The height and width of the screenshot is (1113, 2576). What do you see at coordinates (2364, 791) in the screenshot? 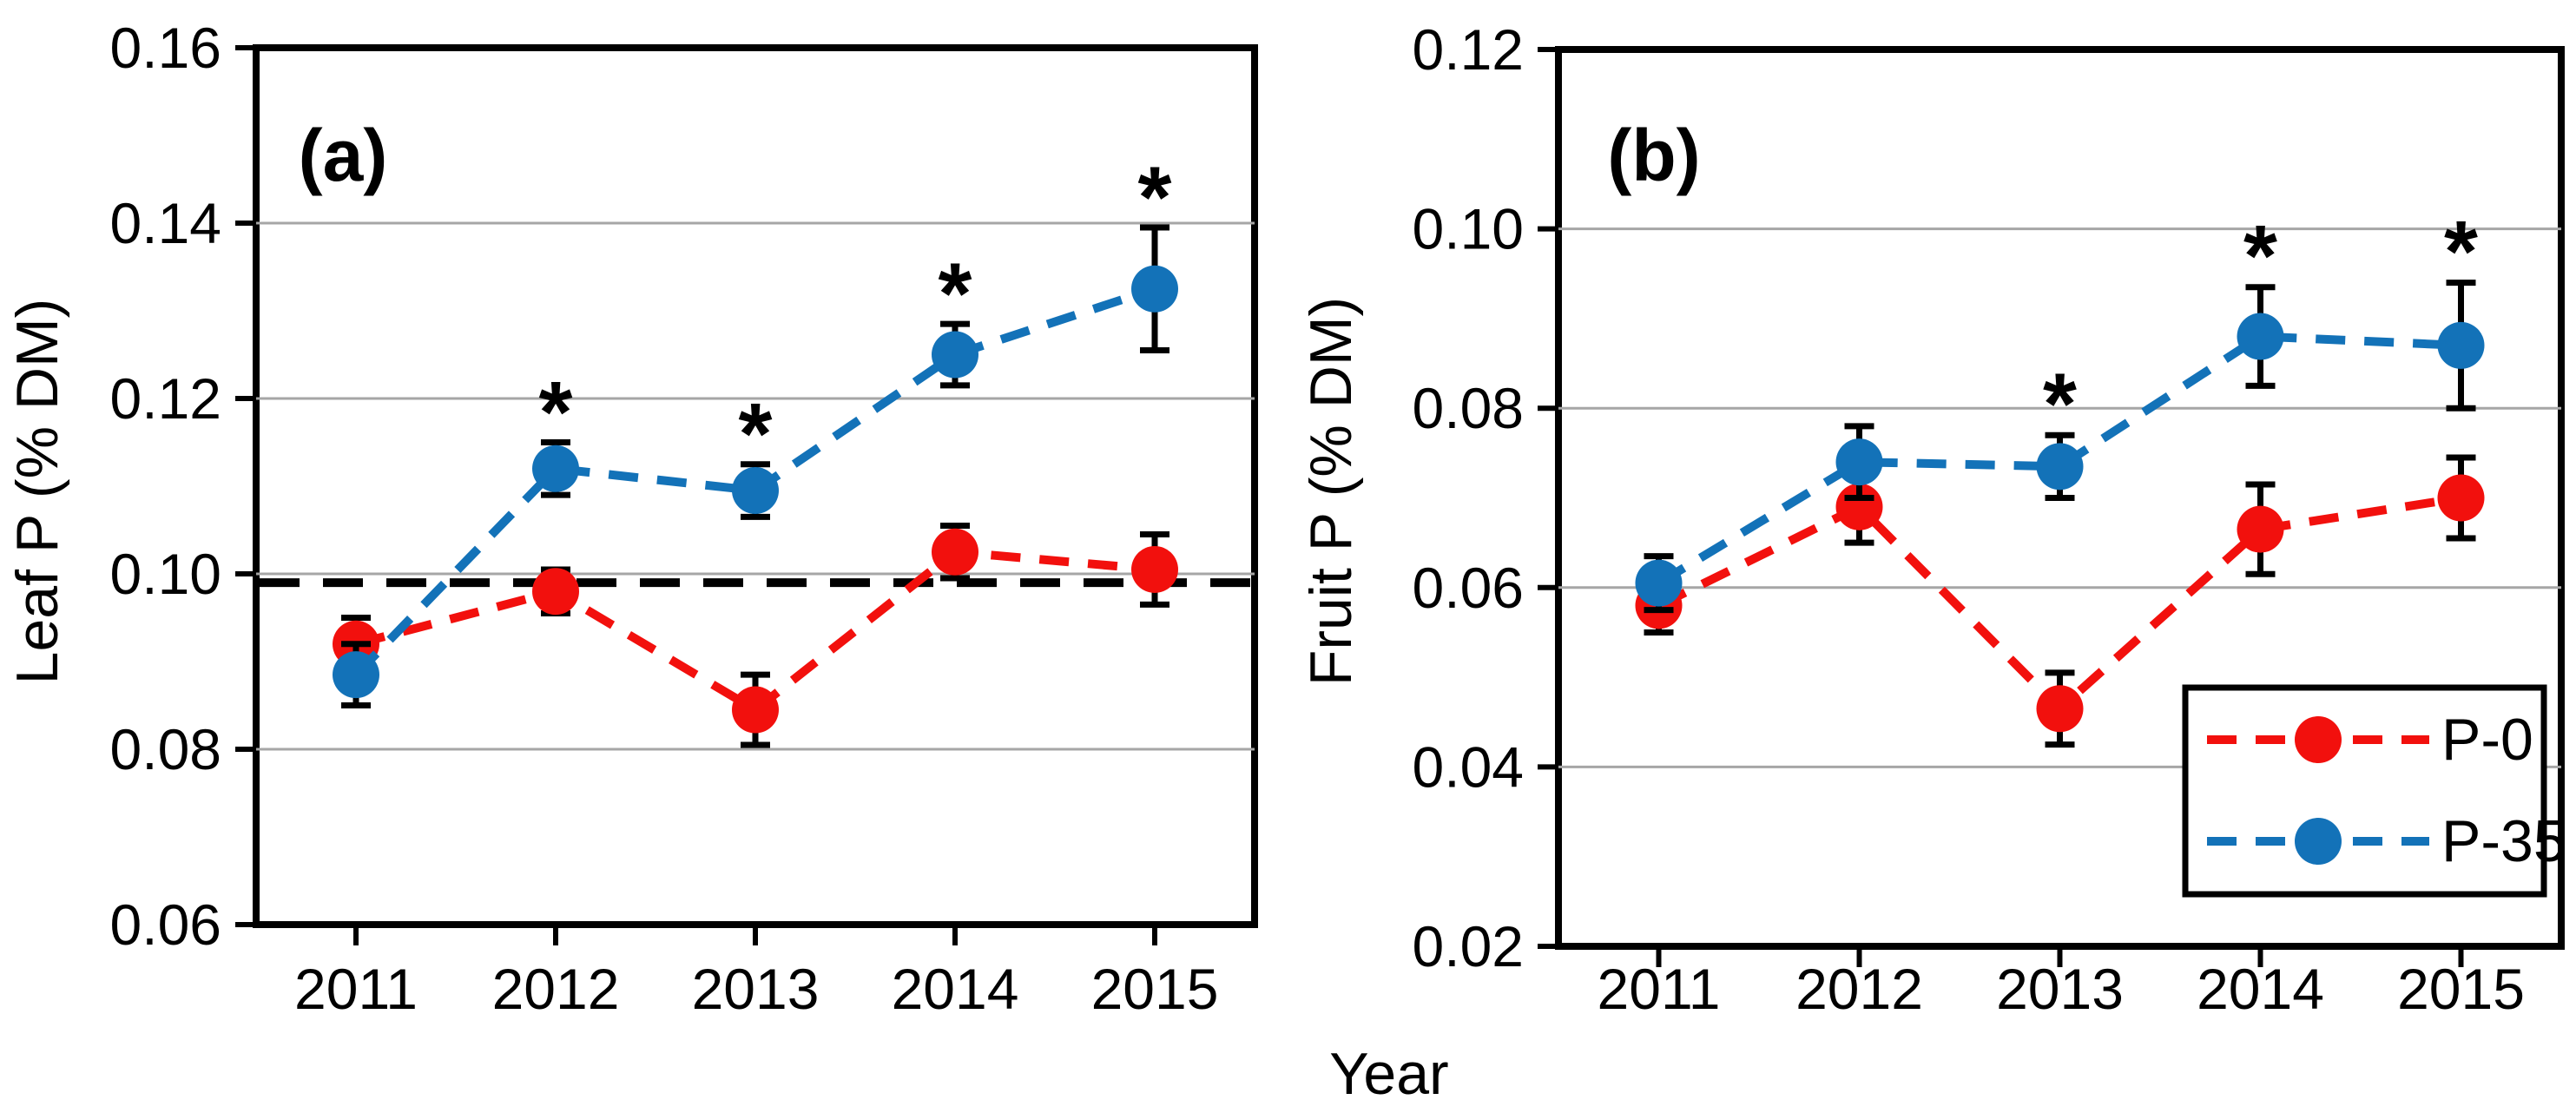
I see `legend-box` at bounding box center [2364, 791].